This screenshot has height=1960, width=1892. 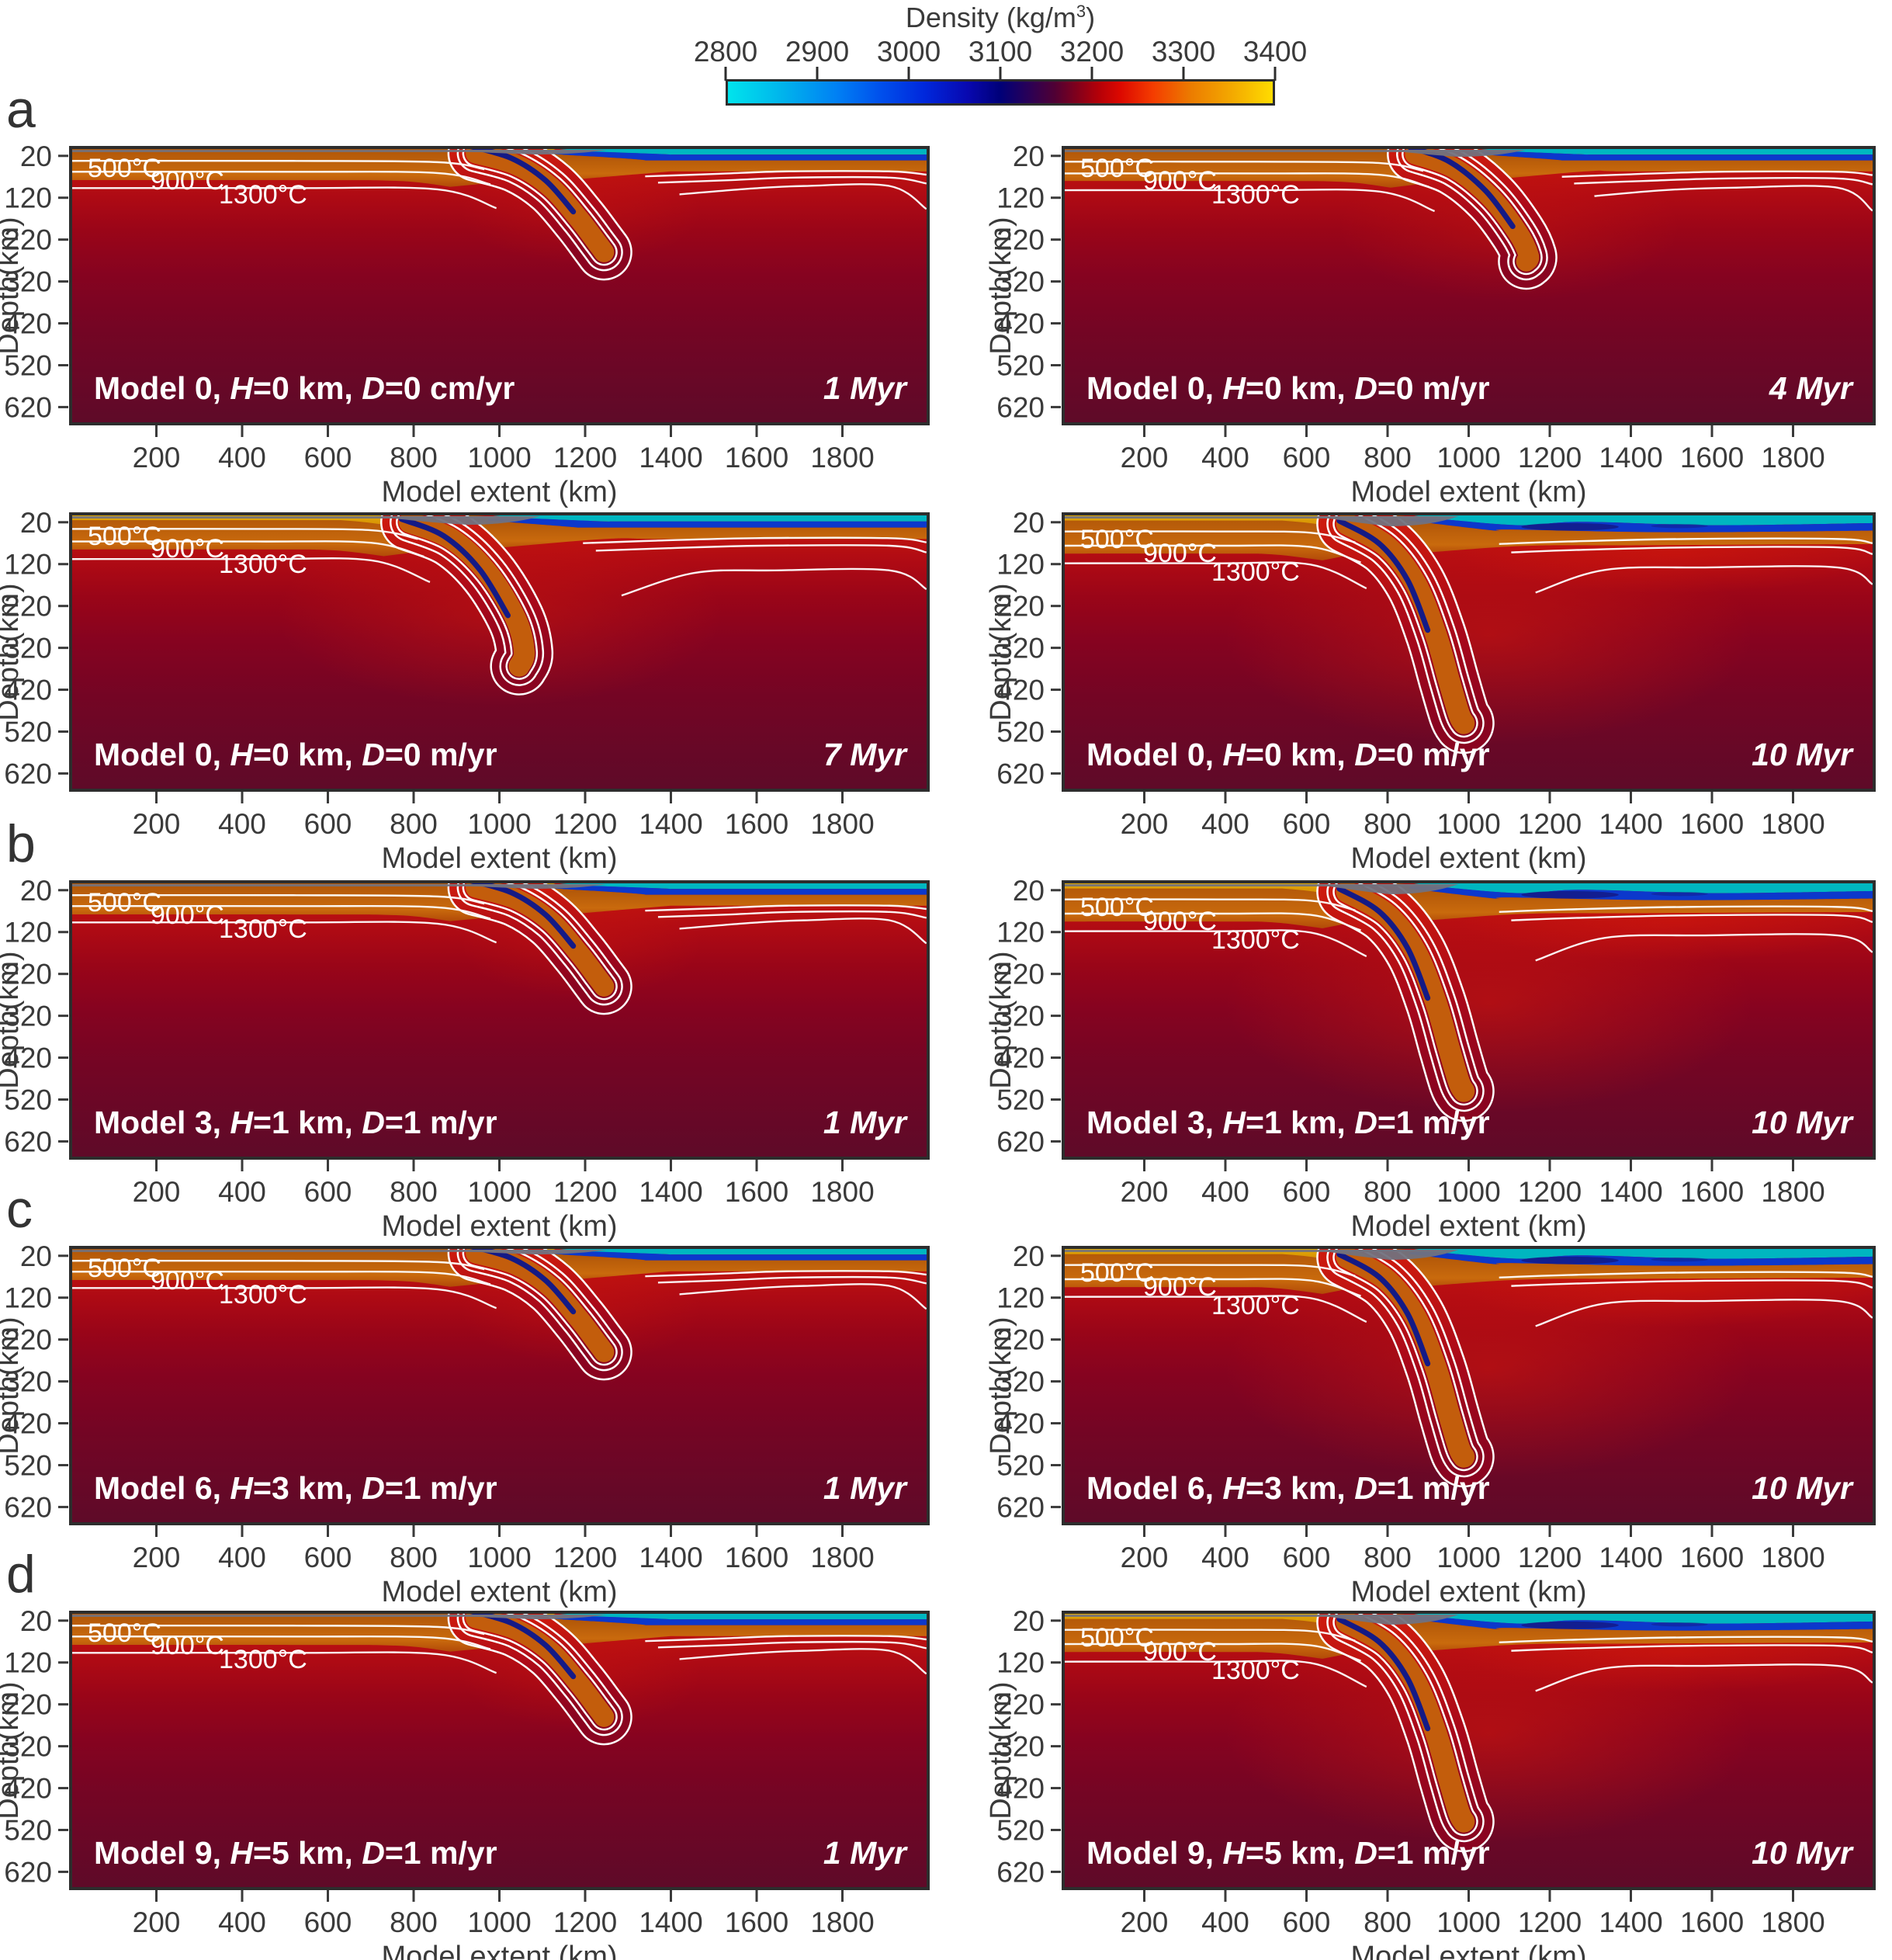 What do you see at coordinates (1117, 168) in the screenshot?
I see `contour-label-500: 500°C` at bounding box center [1117, 168].